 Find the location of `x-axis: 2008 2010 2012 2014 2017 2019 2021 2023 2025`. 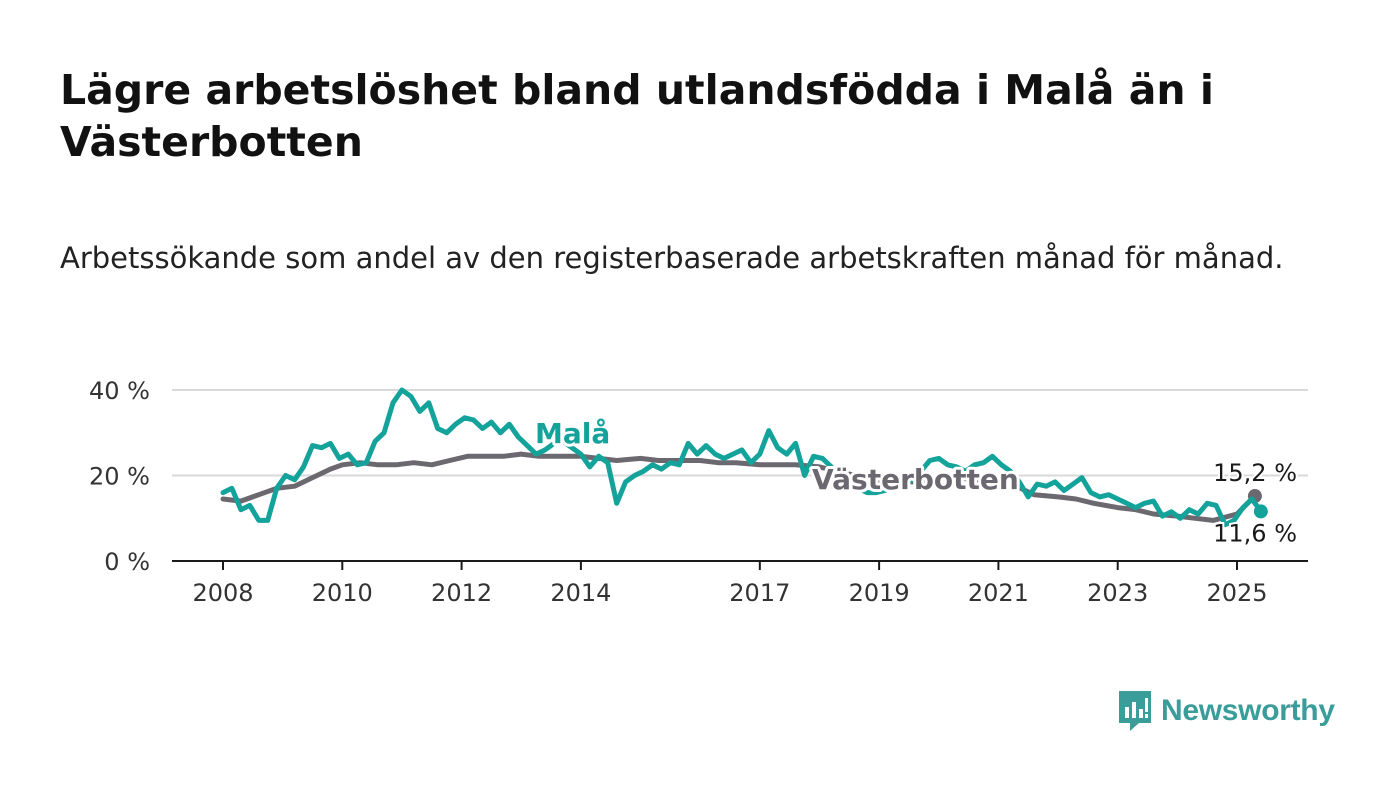

x-axis: 2008 2010 2012 2014 2017 2019 2021 2023 2025 is located at coordinates (740, 583).